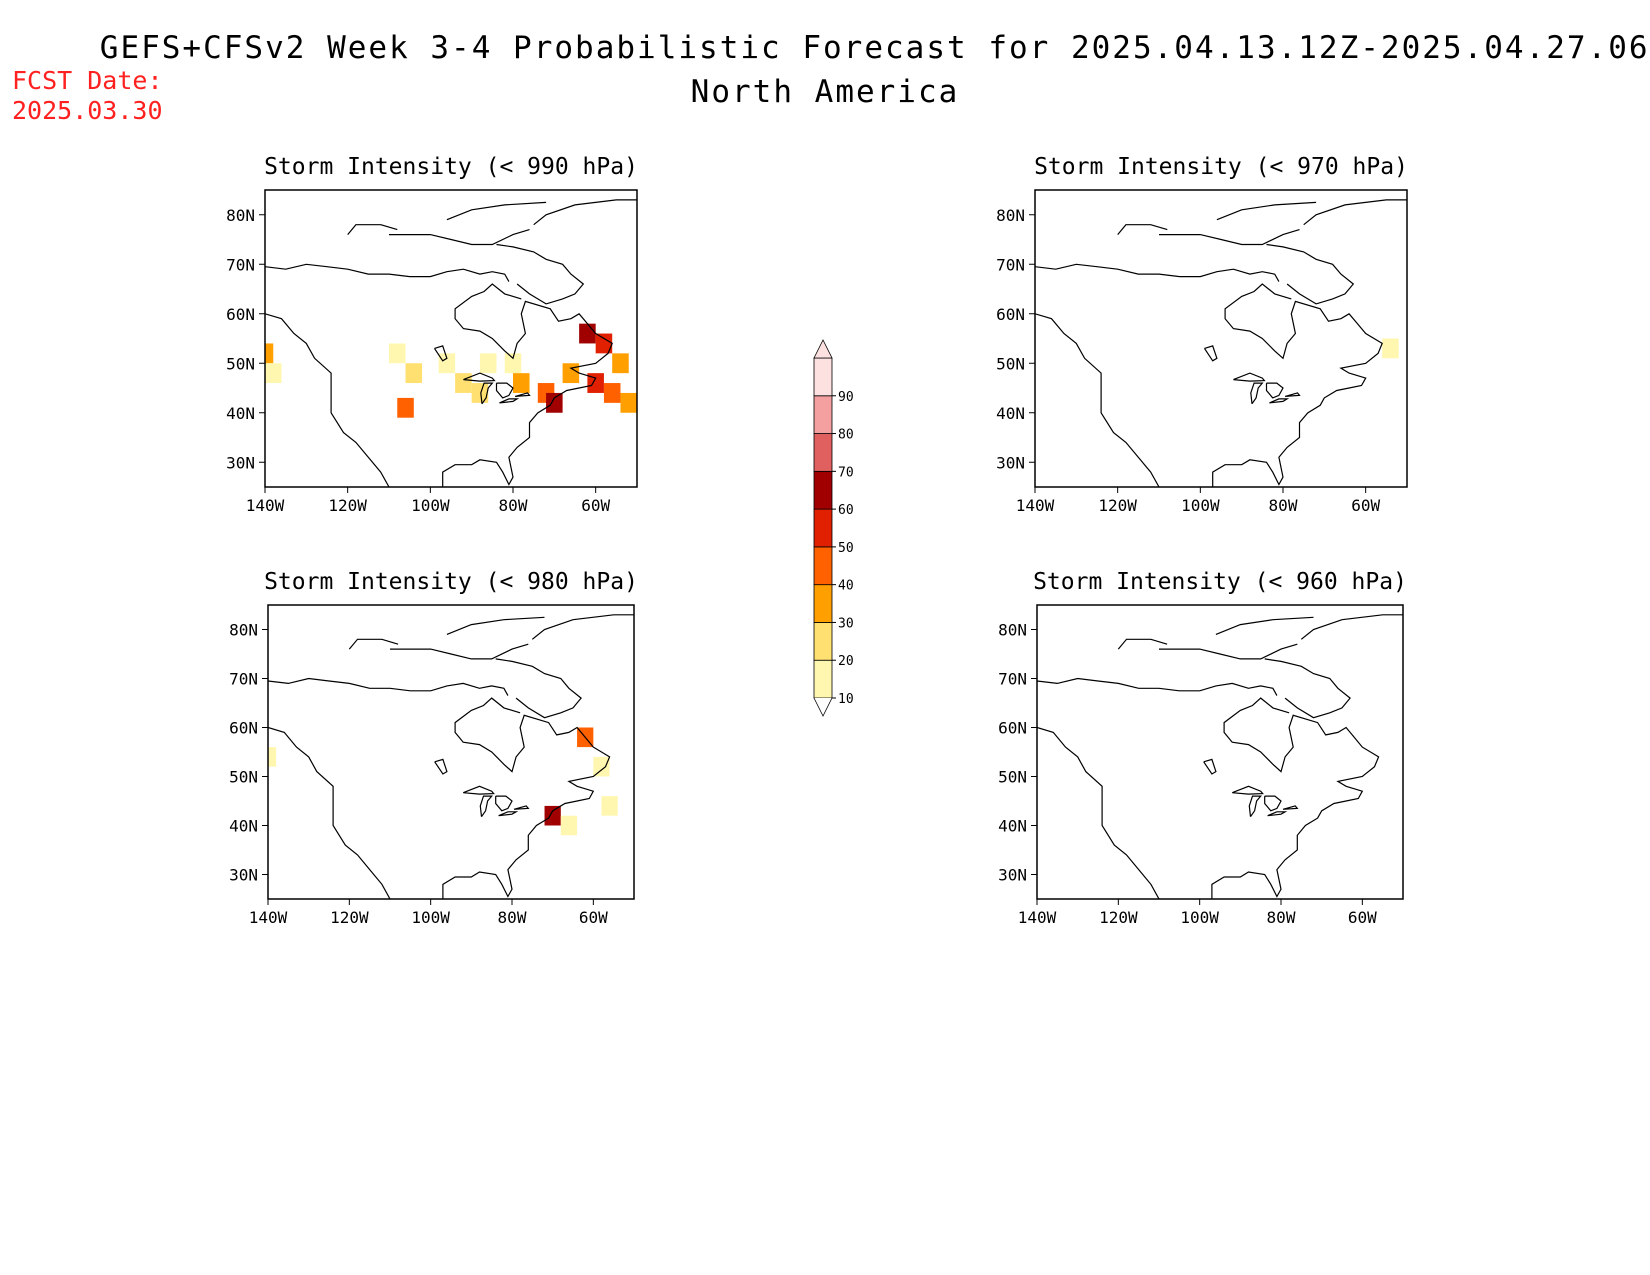  What do you see at coordinates (846, 699) in the screenshot?
I see `colorbar-label: 10` at bounding box center [846, 699].